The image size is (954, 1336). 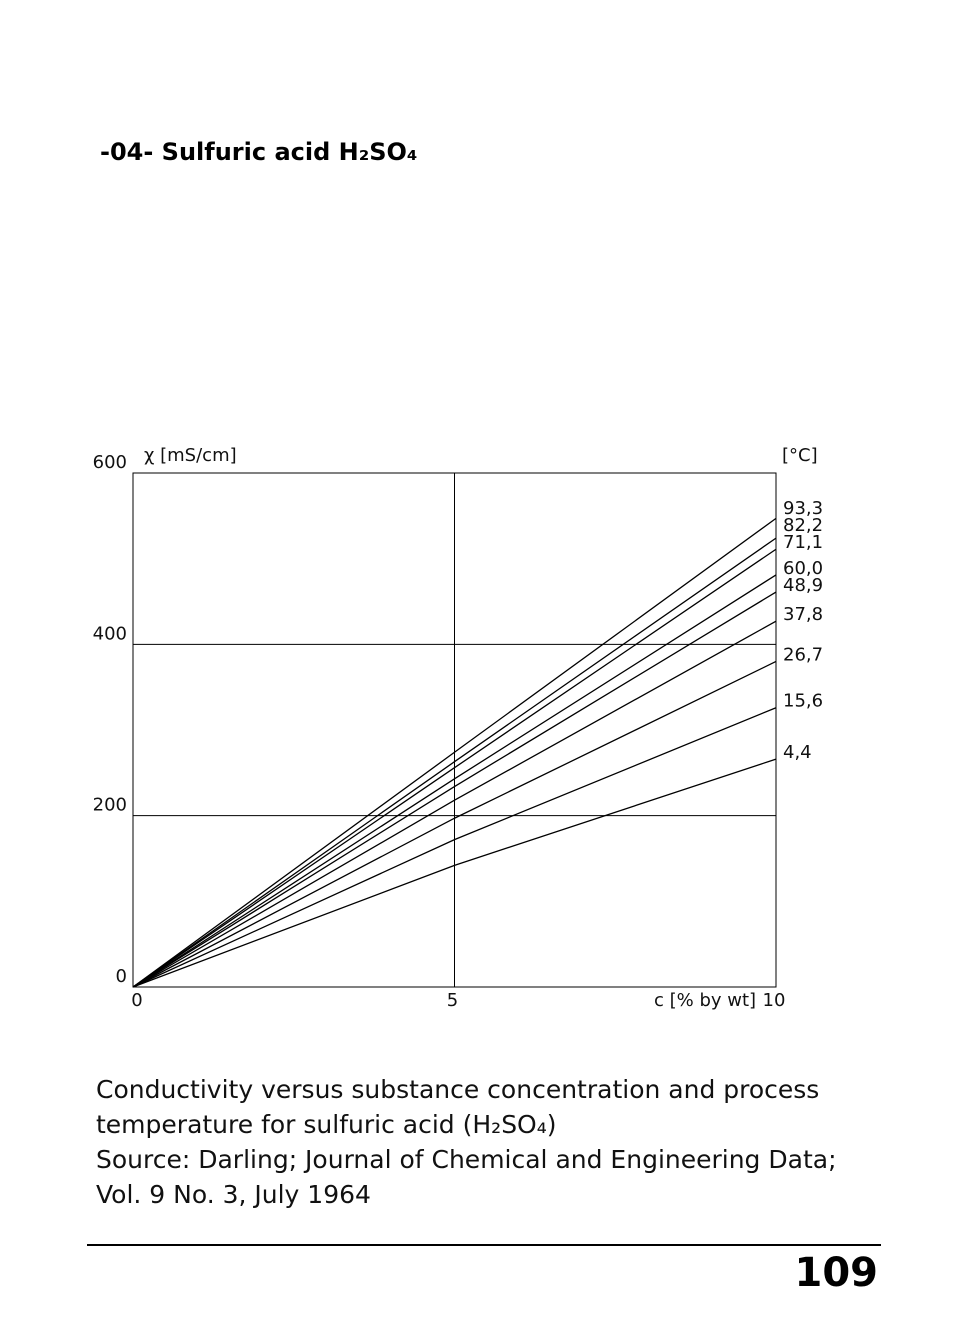 I want to click on legend-label: 71,1, so click(x=803, y=542).